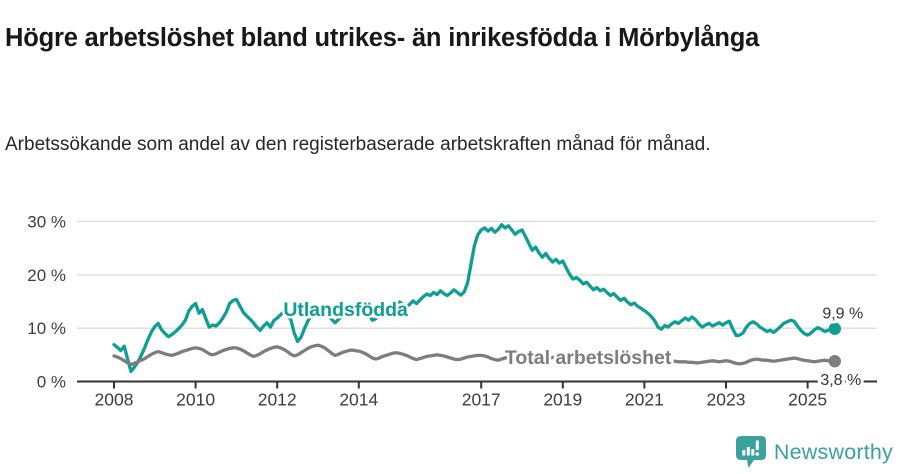 This screenshot has width=900, height=474. What do you see at coordinates (195, 400) in the screenshot?
I see `x-axis-label: 2010` at bounding box center [195, 400].